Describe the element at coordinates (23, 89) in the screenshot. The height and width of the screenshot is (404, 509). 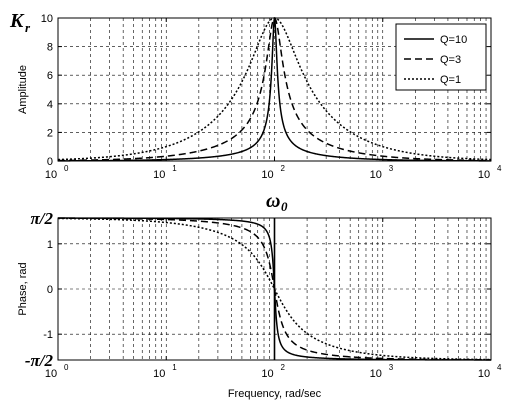
I see `y-axis-label: Amplitude` at that location.